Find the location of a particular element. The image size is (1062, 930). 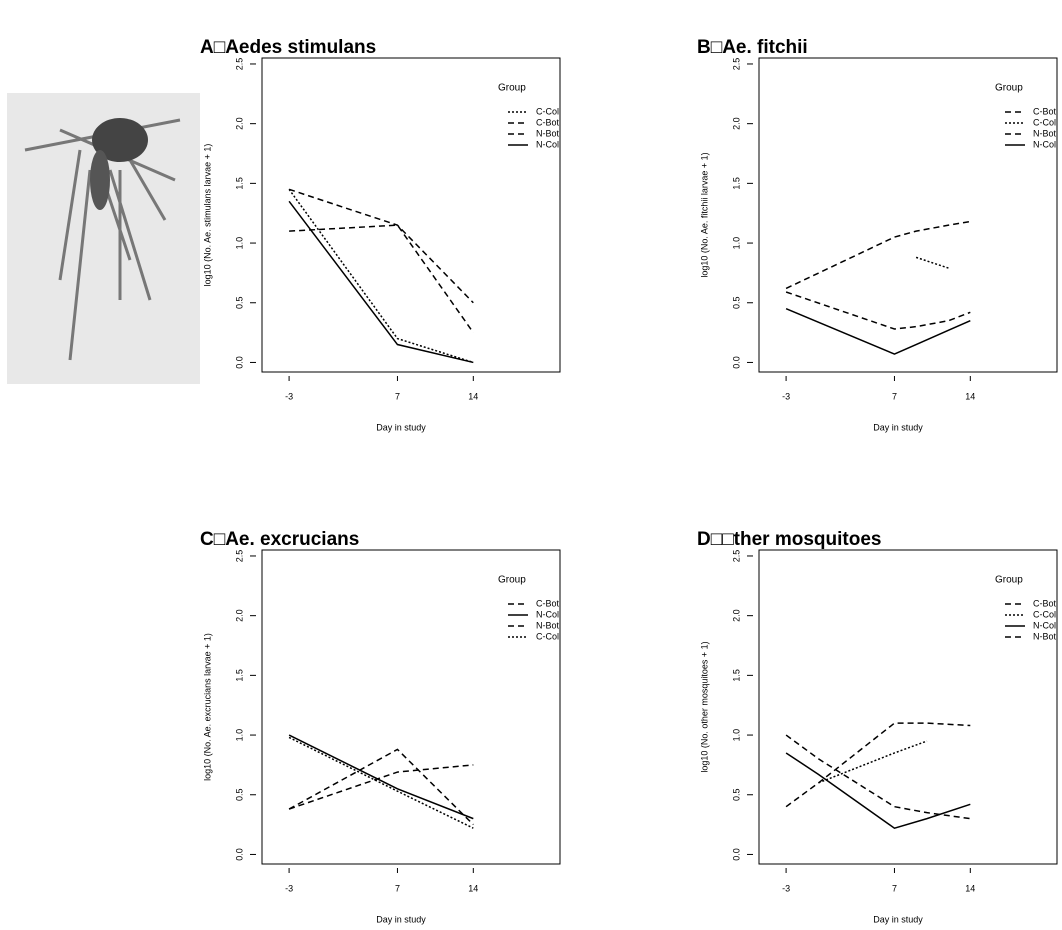

panel-title: B□Ae. fitchii is located at coordinates (752, 47).